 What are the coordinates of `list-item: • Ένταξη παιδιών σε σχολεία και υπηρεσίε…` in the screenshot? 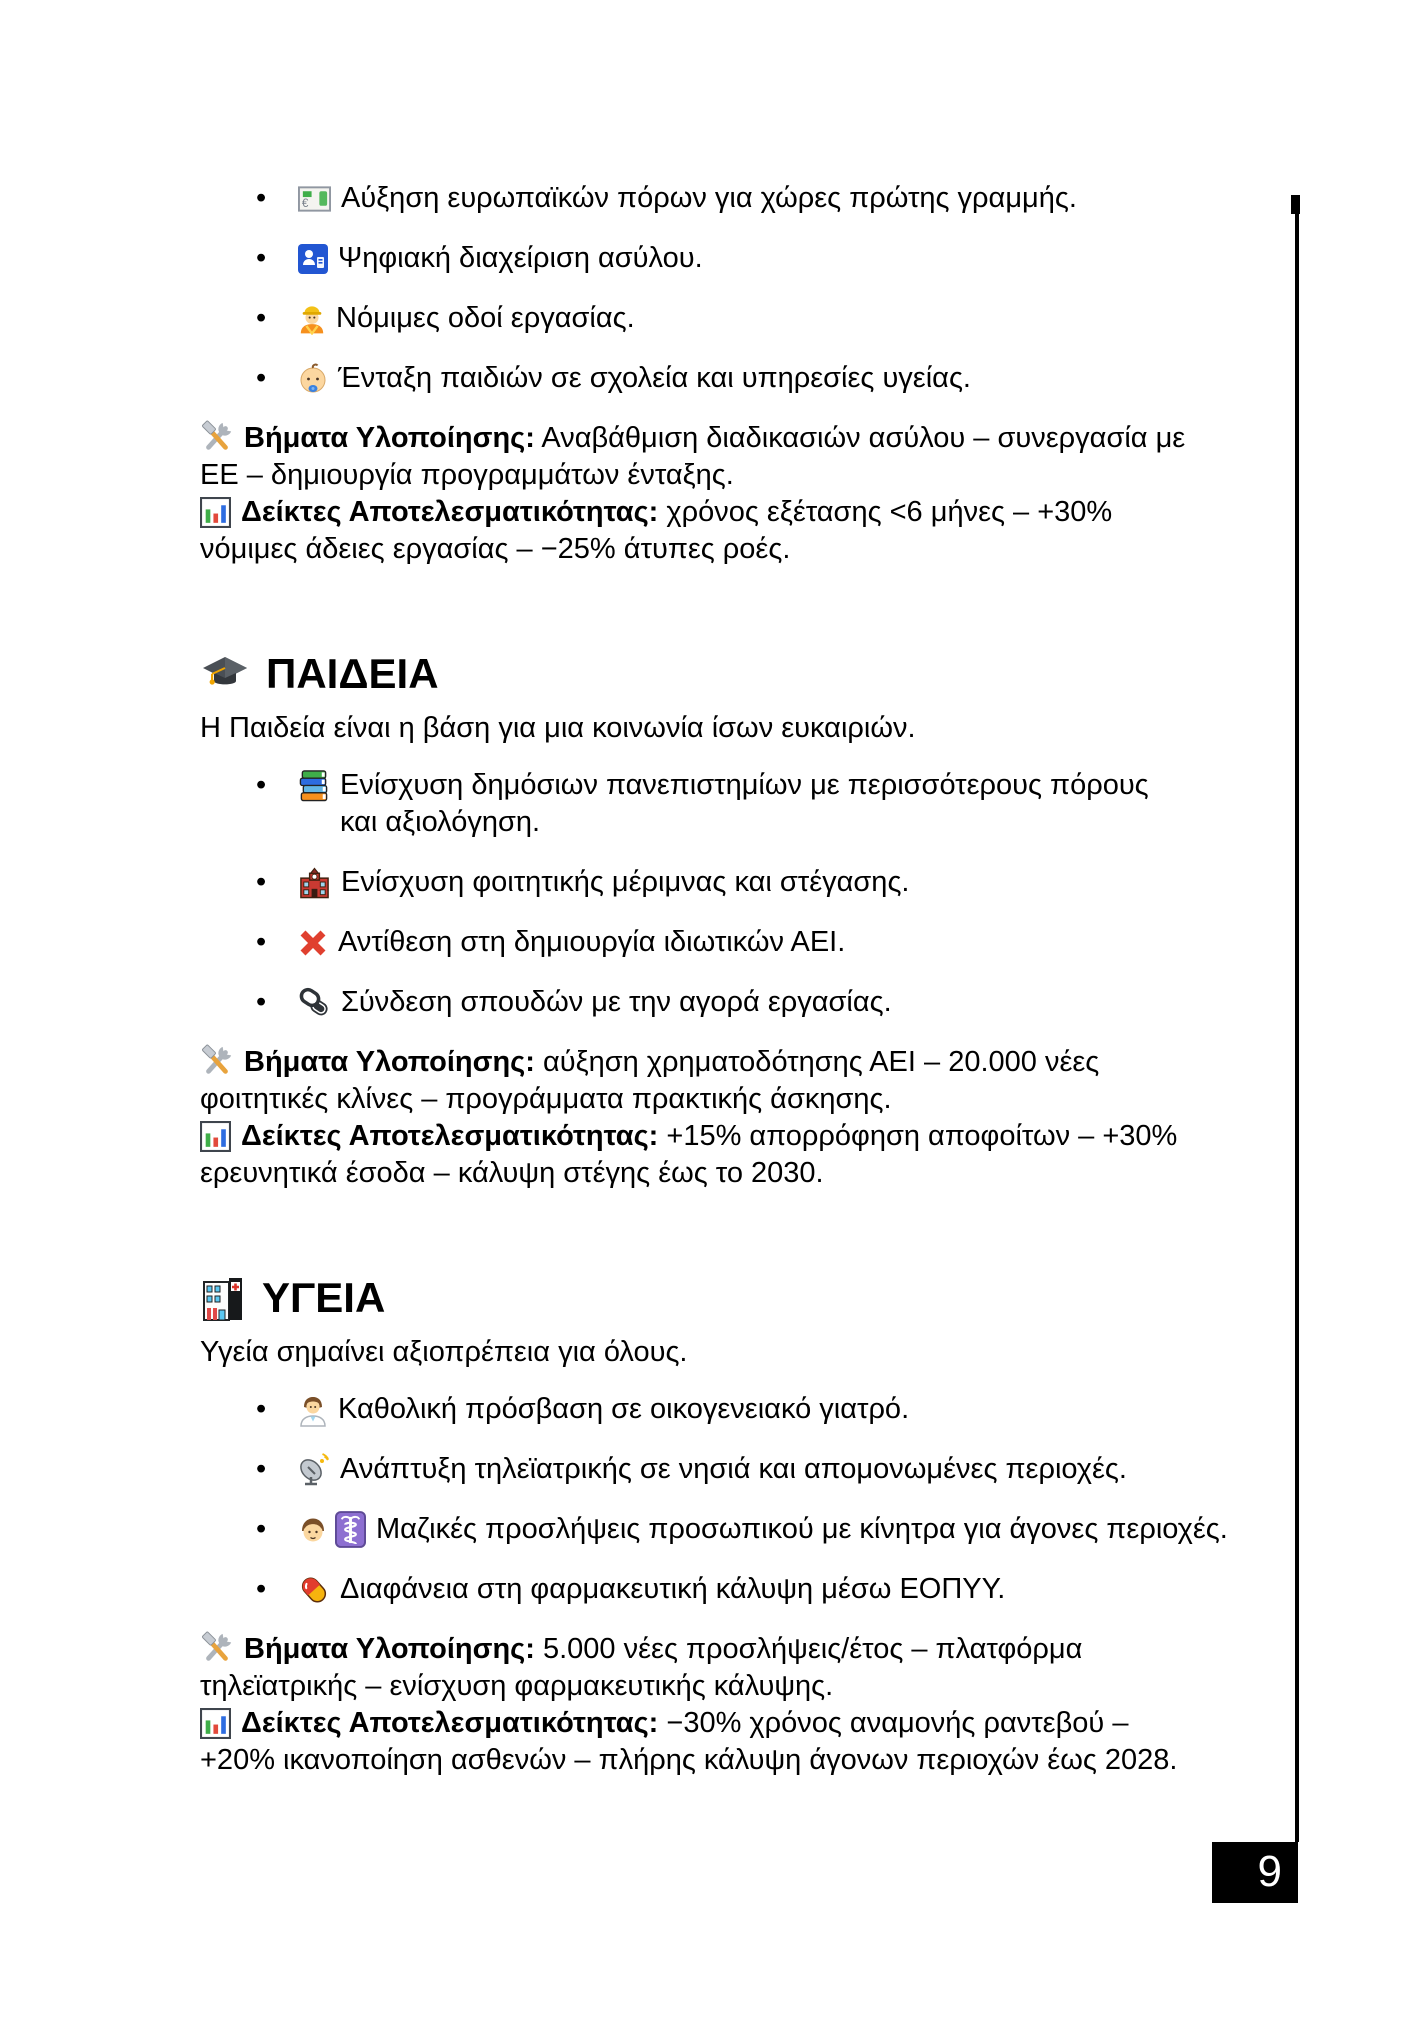 It's located at (702, 378).